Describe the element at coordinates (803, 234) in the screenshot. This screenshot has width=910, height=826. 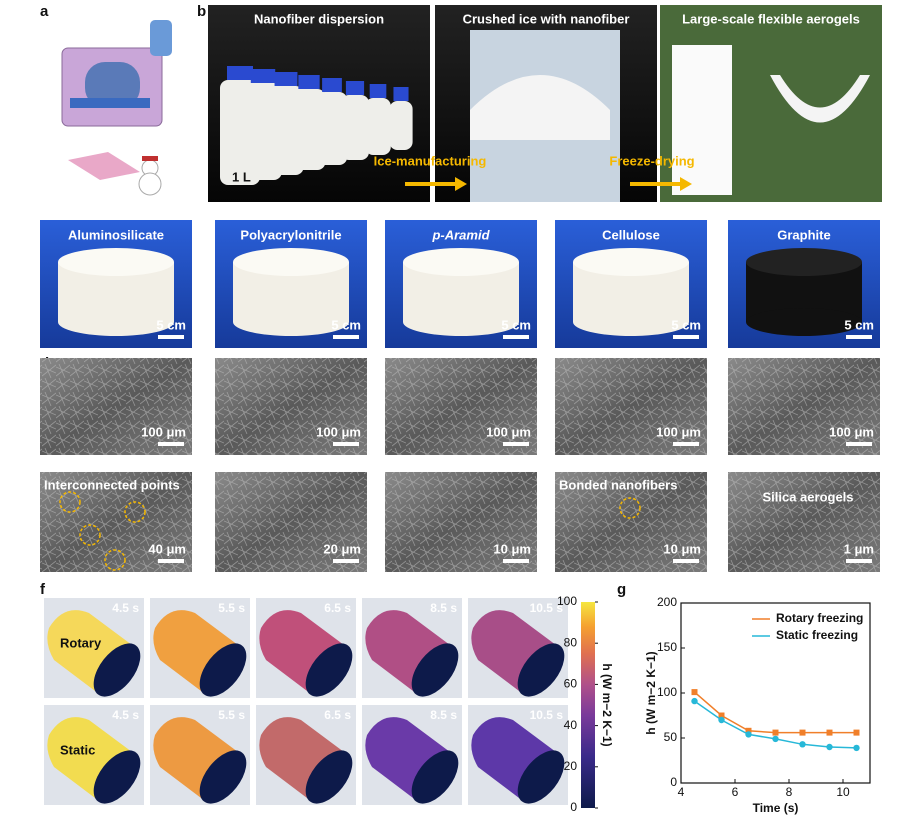
I see `material-name: Graphite` at that location.